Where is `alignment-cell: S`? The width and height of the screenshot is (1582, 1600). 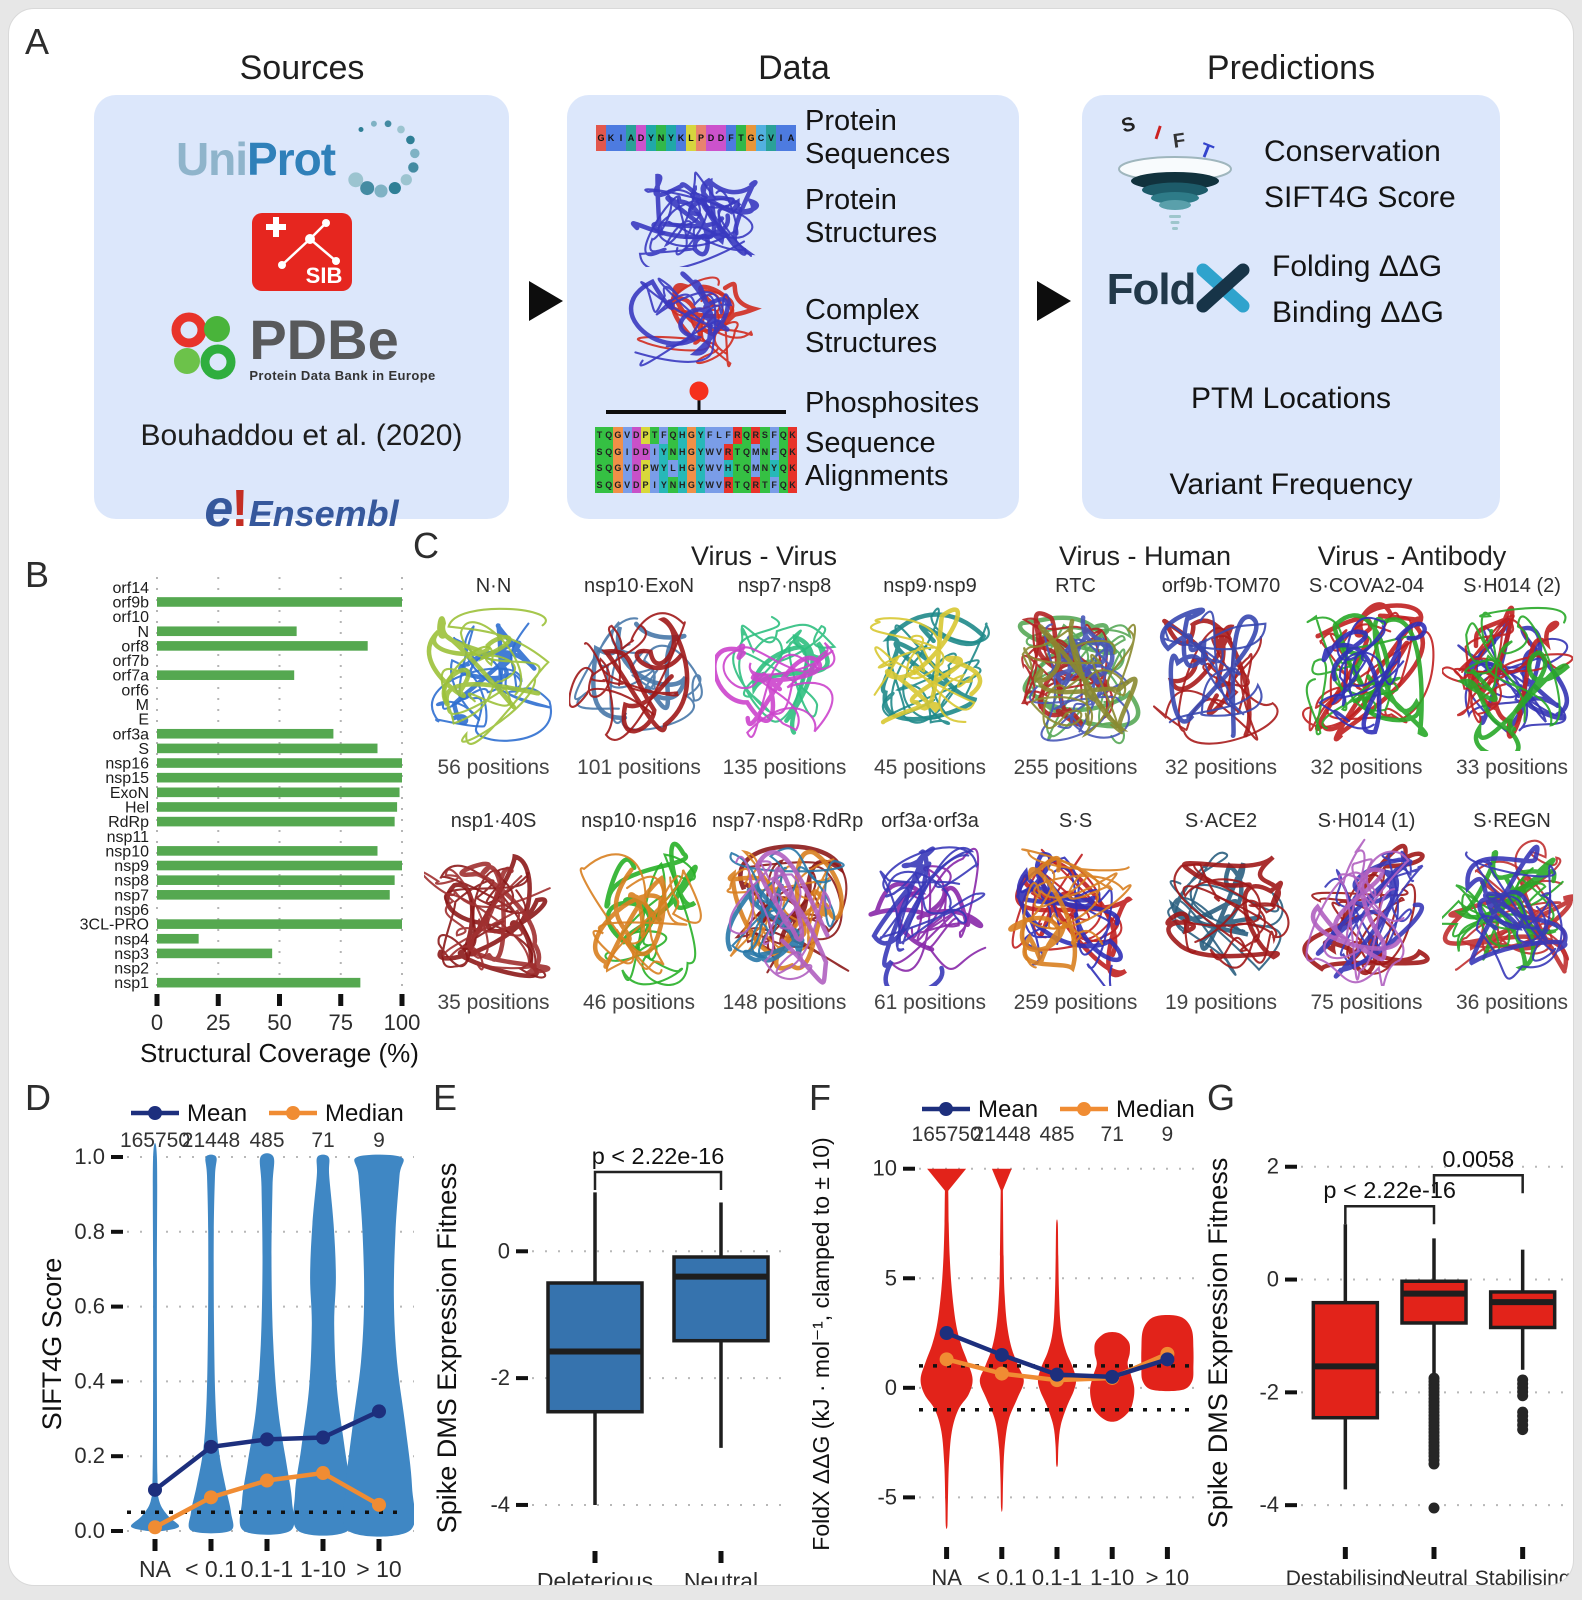 alignment-cell: S is located at coordinates (599, 468).